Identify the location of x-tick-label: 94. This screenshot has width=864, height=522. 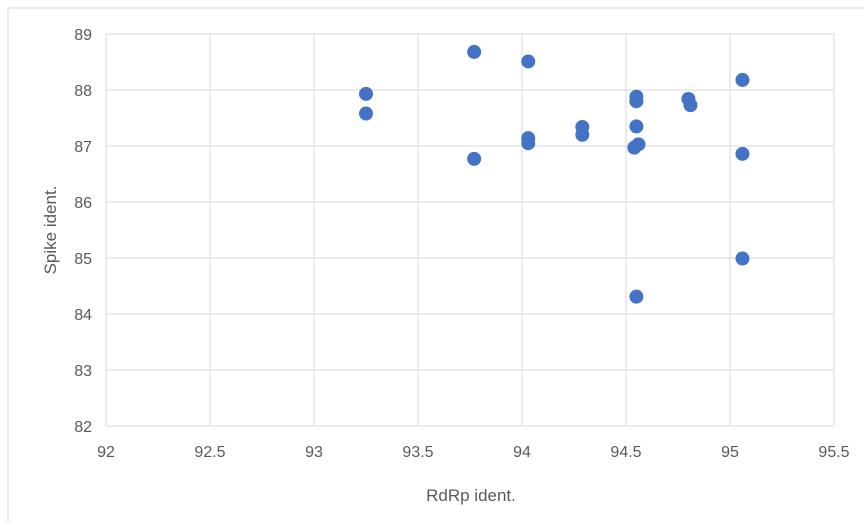
(522, 452).